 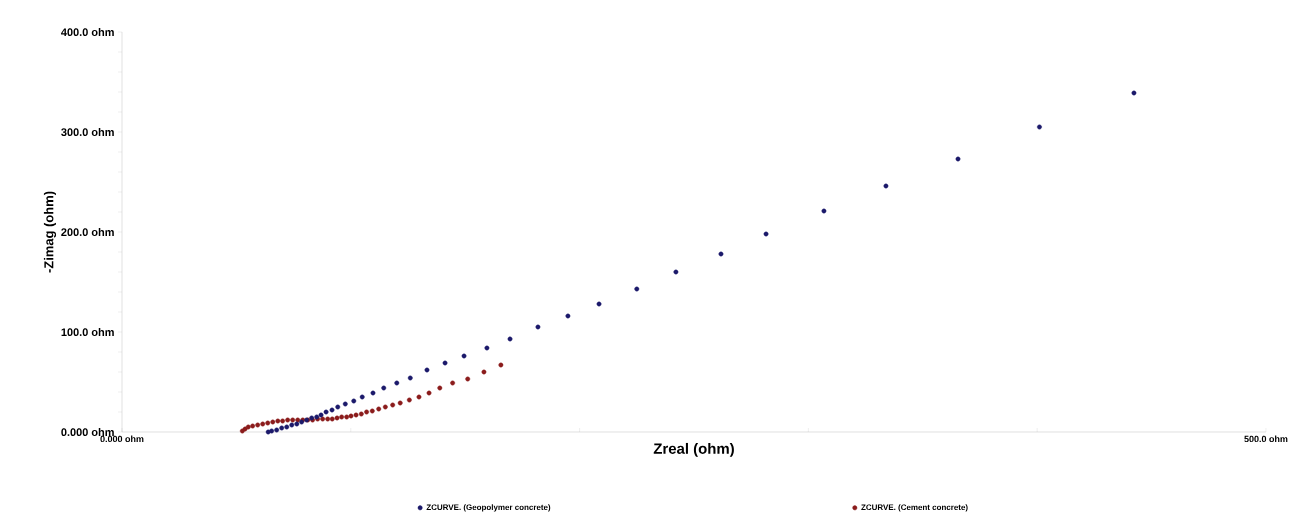 What do you see at coordinates (87, 131) in the screenshot?
I see `y-tick-label: 300.0 ohm` at bounding box center [87, 131].